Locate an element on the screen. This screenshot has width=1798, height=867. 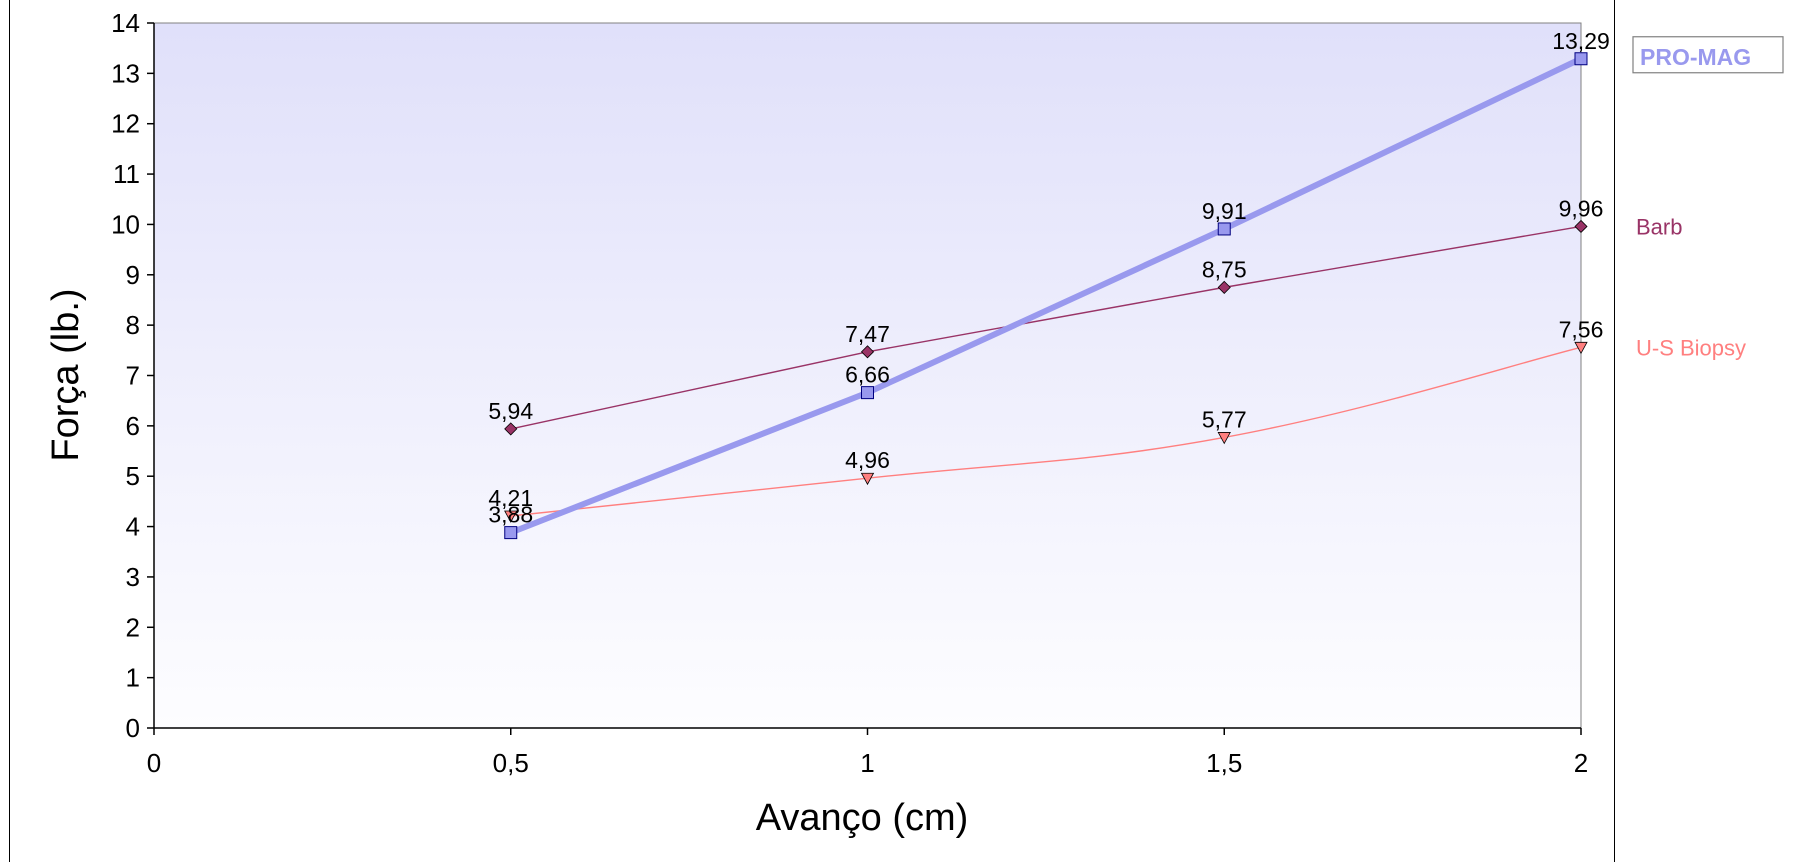
x-tick-label: 1,5 is located at coordinates (1224, 763).